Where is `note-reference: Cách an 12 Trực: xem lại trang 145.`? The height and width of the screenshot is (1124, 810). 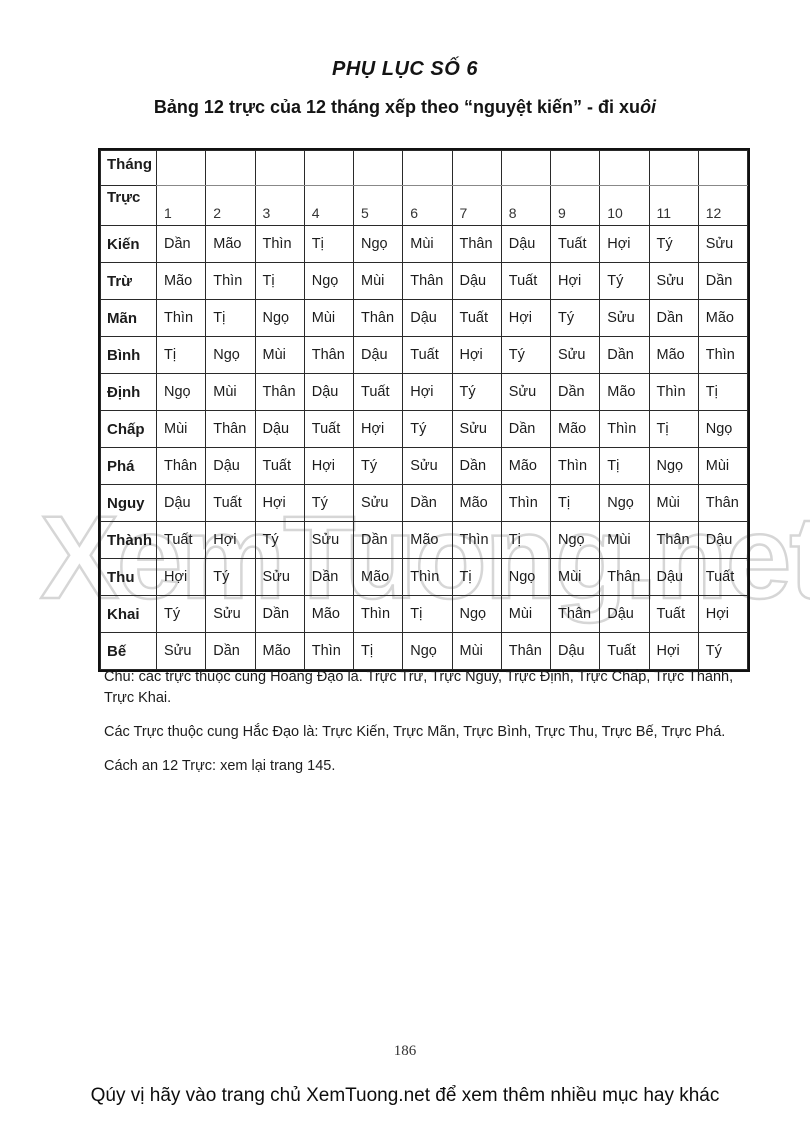
note-reference: Cách an 12 Trực: xem lại trang 145. is located at coordinates (220, 766).